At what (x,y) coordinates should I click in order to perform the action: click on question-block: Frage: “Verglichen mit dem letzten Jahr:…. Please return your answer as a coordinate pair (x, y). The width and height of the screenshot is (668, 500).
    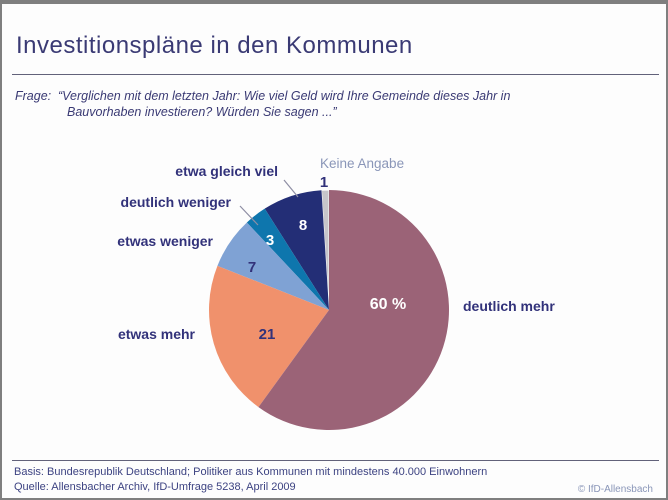
    Looking at the image, I should click on (262, 104).